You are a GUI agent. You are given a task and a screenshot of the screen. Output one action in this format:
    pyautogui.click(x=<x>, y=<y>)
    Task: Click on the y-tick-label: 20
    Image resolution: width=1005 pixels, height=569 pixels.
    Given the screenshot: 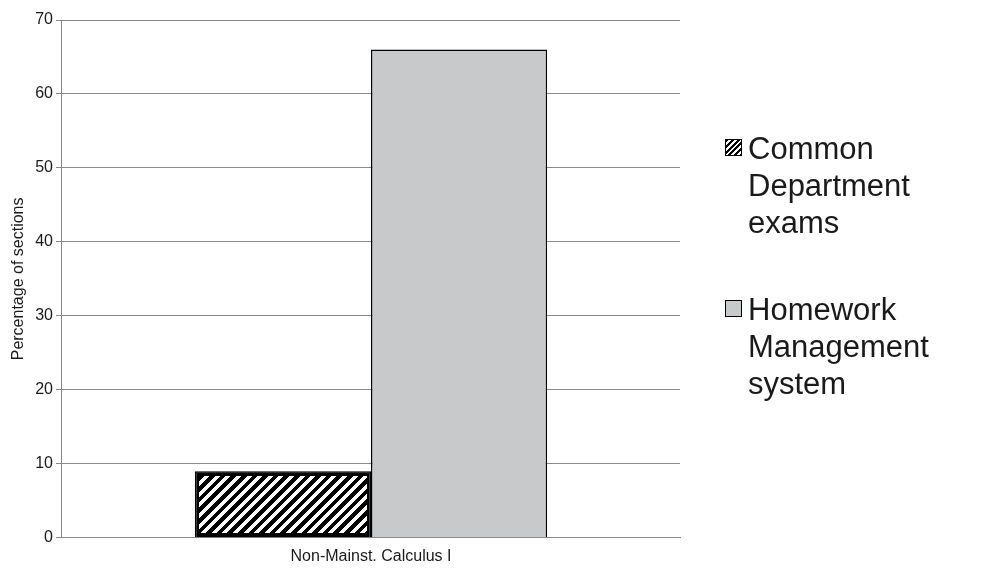 What is the action you would take?
    pyautogui.click(x=44, y=389)
    